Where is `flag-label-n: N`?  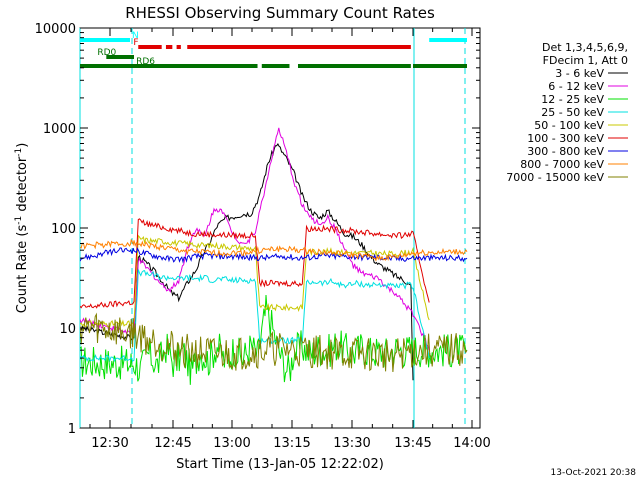 flag-label-n: N is located at coordinates (135, 36).